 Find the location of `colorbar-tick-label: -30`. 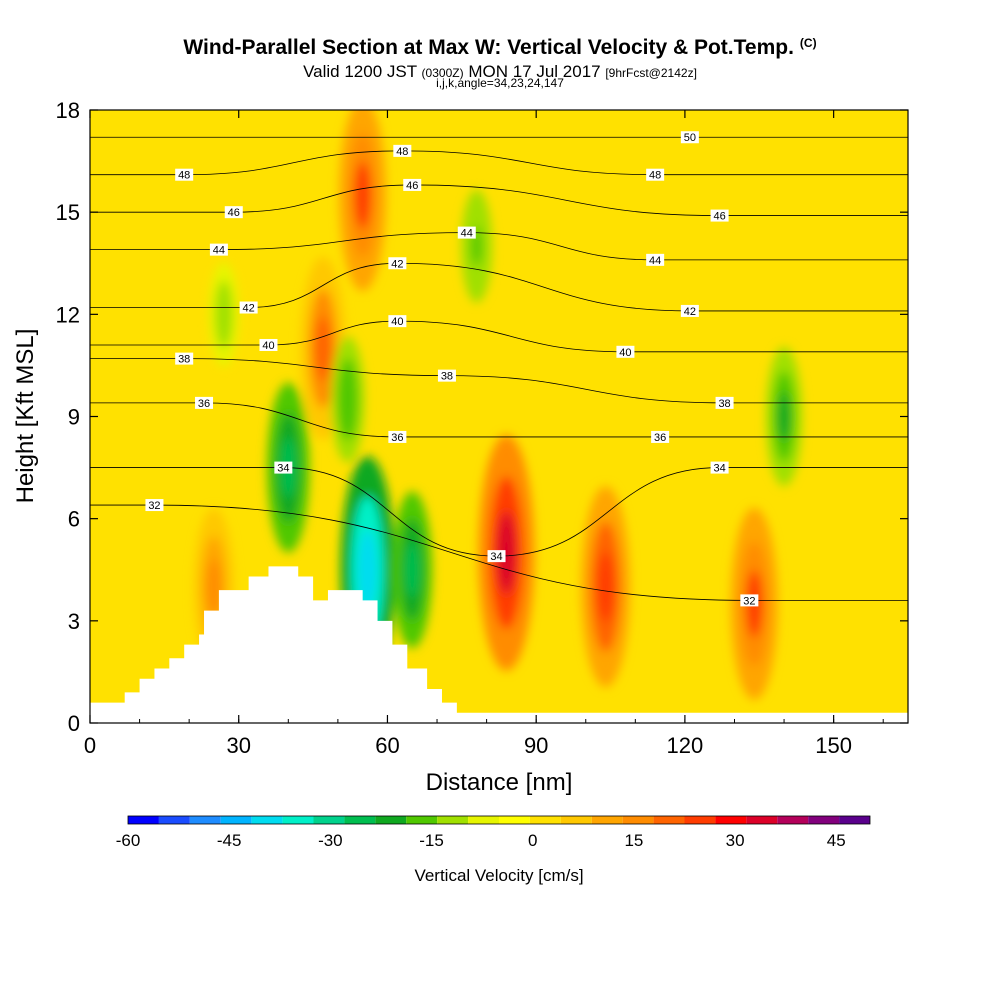

colorbar-tick-label: -30 is located at coordinates (330, 840).